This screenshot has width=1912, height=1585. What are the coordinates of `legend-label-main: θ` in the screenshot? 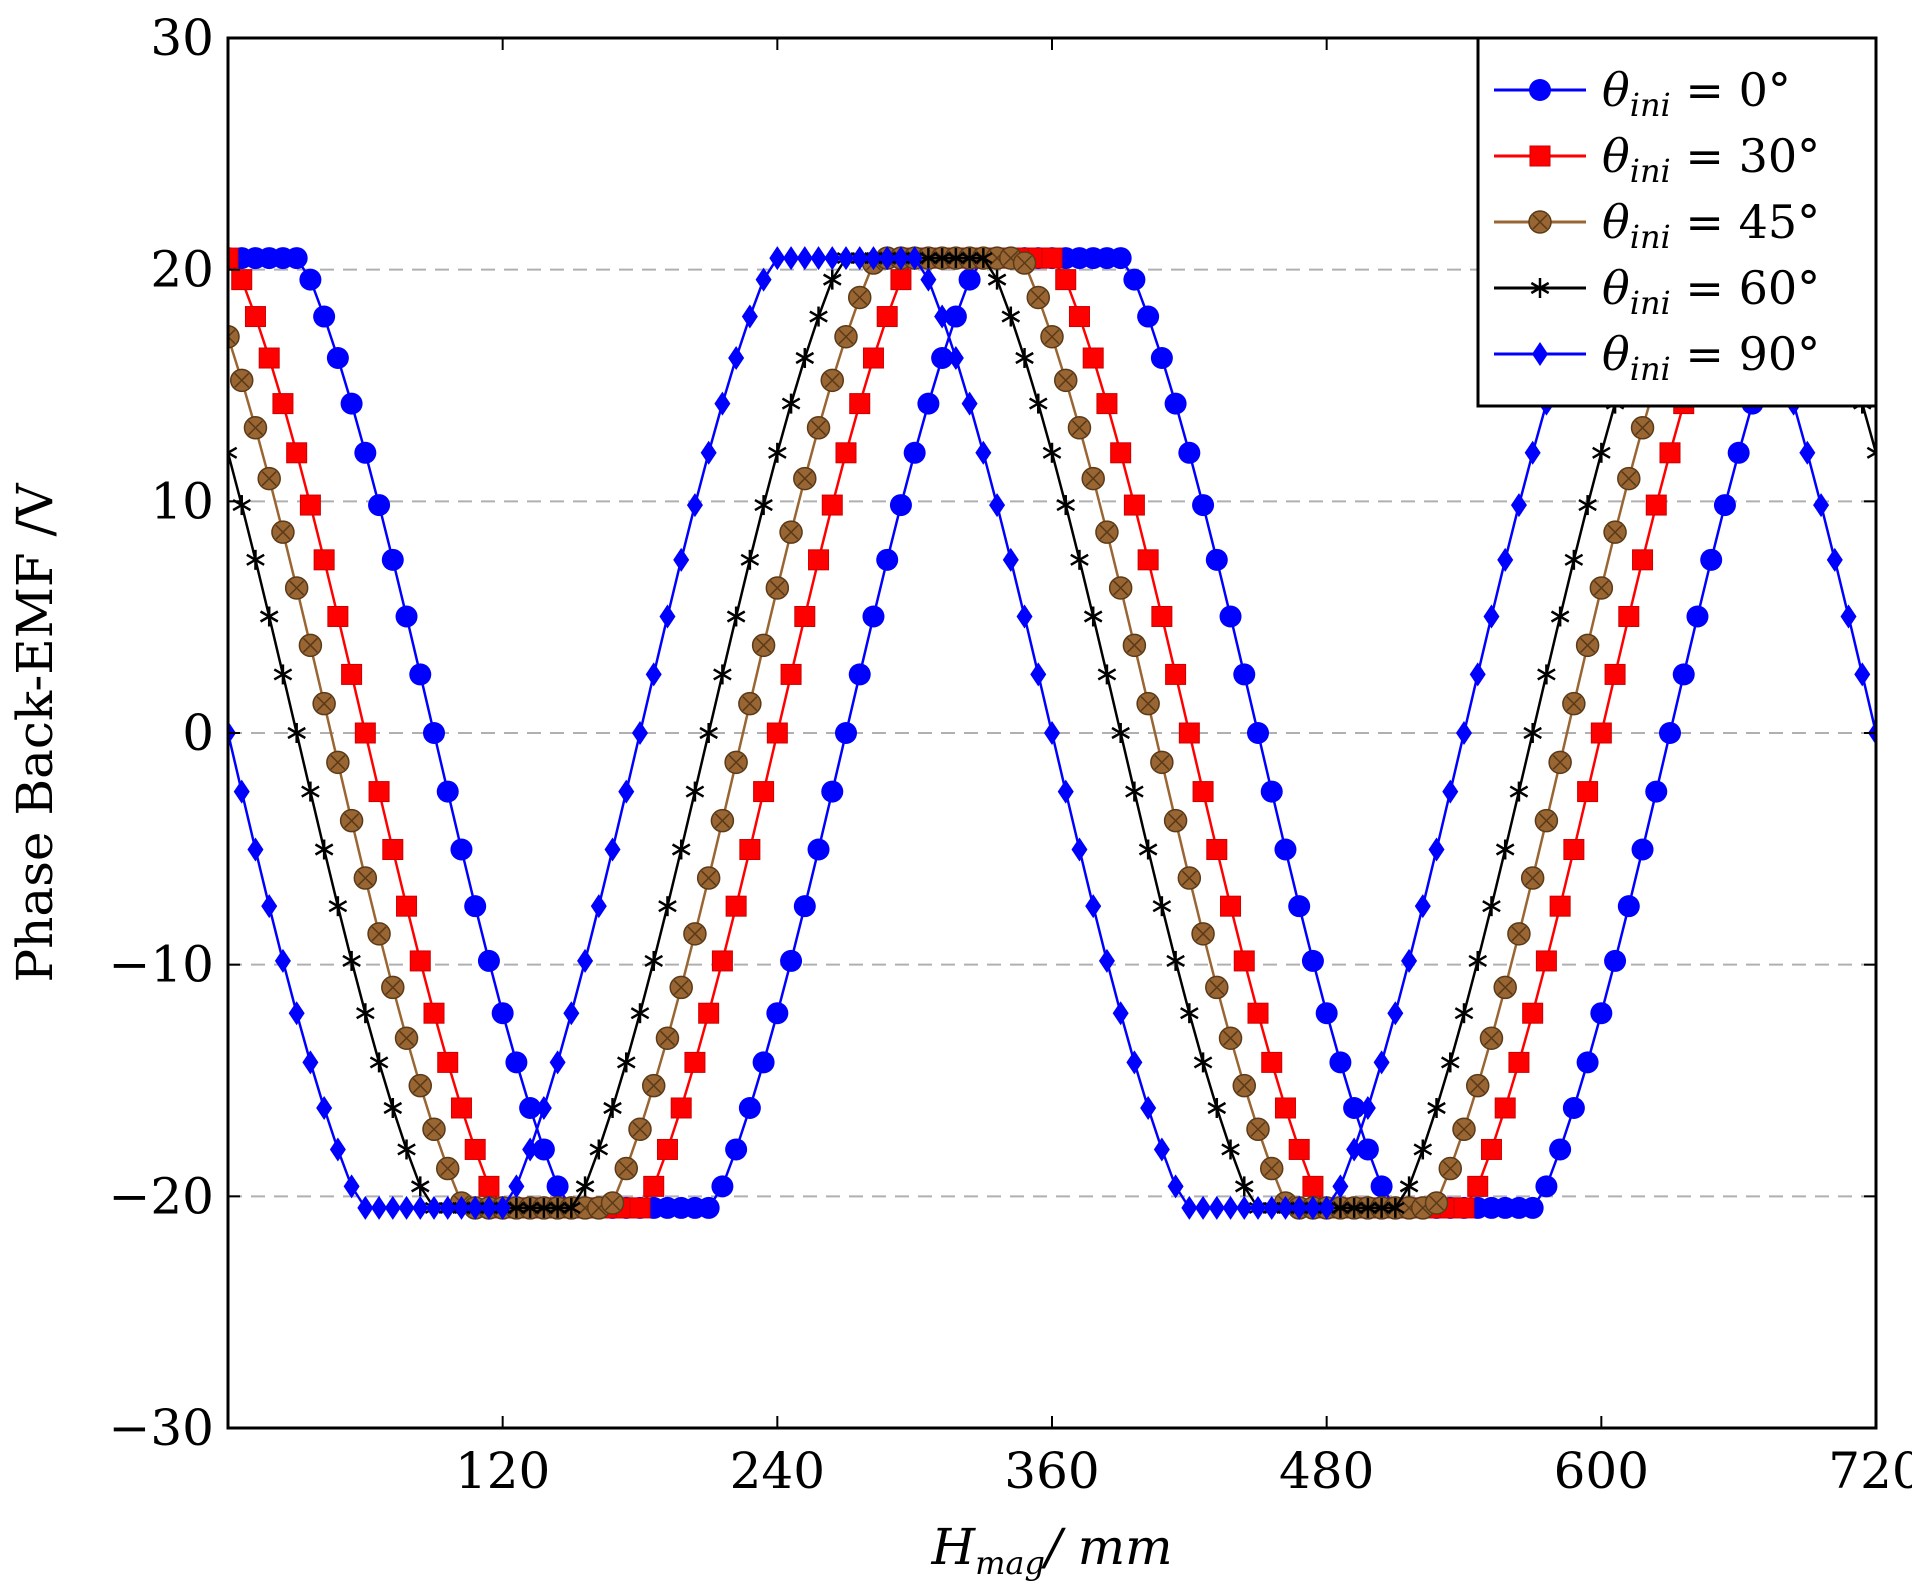 It's located at (1616, 354).